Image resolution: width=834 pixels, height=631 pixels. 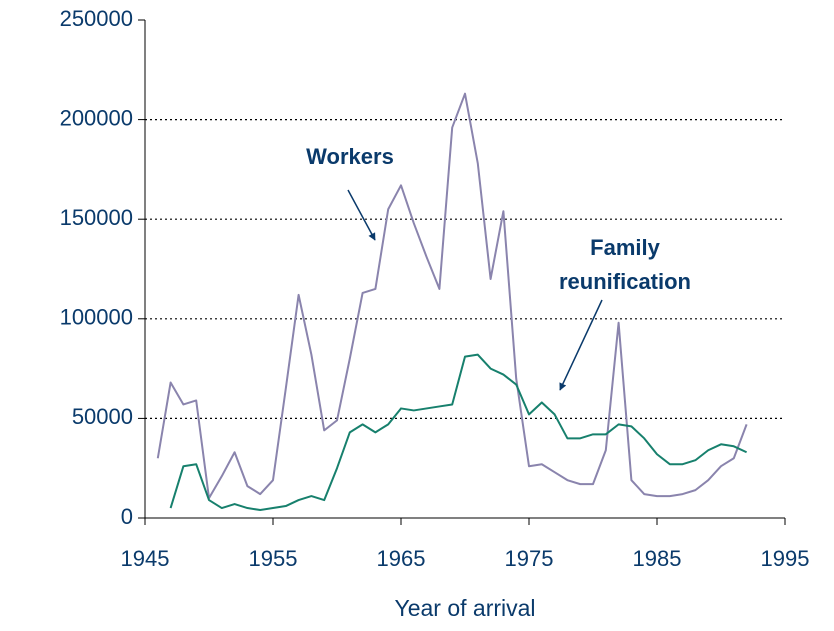 What do you see at coordinates (96, 217) in the screenshot?
I see `y-tick-label: 150000` at bounding box center [96, 217].